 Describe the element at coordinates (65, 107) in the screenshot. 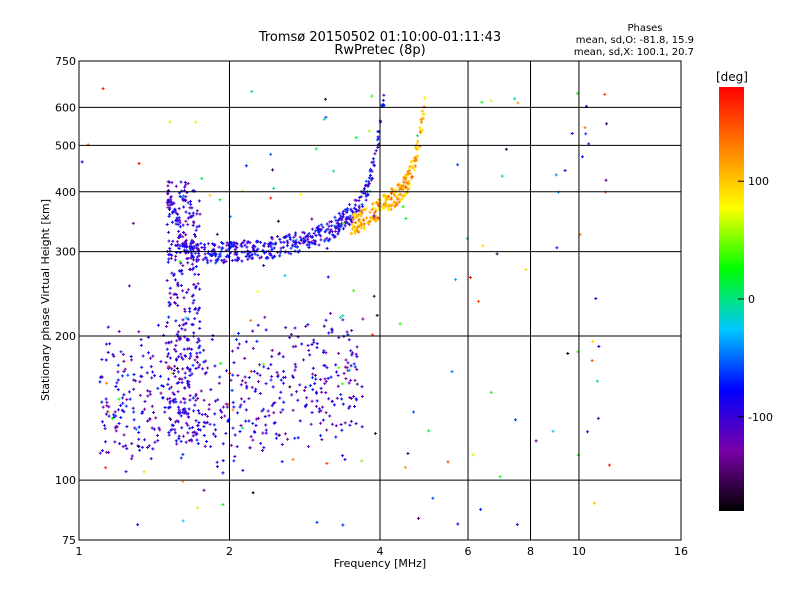

I see `y-tick-label: 600` at that location.